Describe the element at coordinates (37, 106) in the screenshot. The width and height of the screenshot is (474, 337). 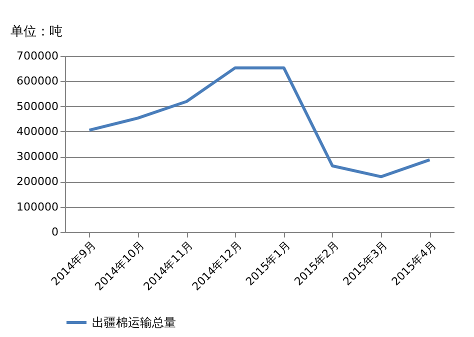
I see `y-tick-label: 500000` at that location.